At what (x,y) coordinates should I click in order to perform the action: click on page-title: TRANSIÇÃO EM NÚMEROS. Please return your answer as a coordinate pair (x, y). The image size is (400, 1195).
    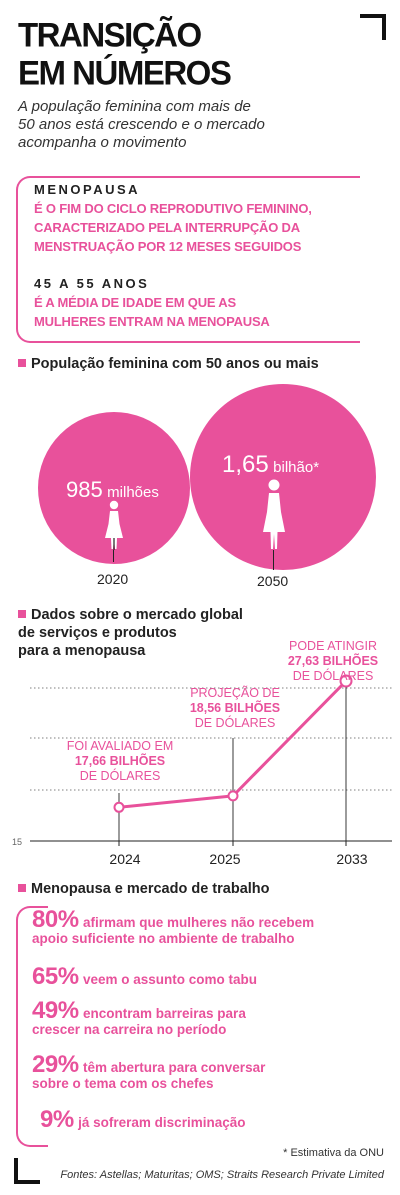
    Looking at the image, I should click on (183, 53).